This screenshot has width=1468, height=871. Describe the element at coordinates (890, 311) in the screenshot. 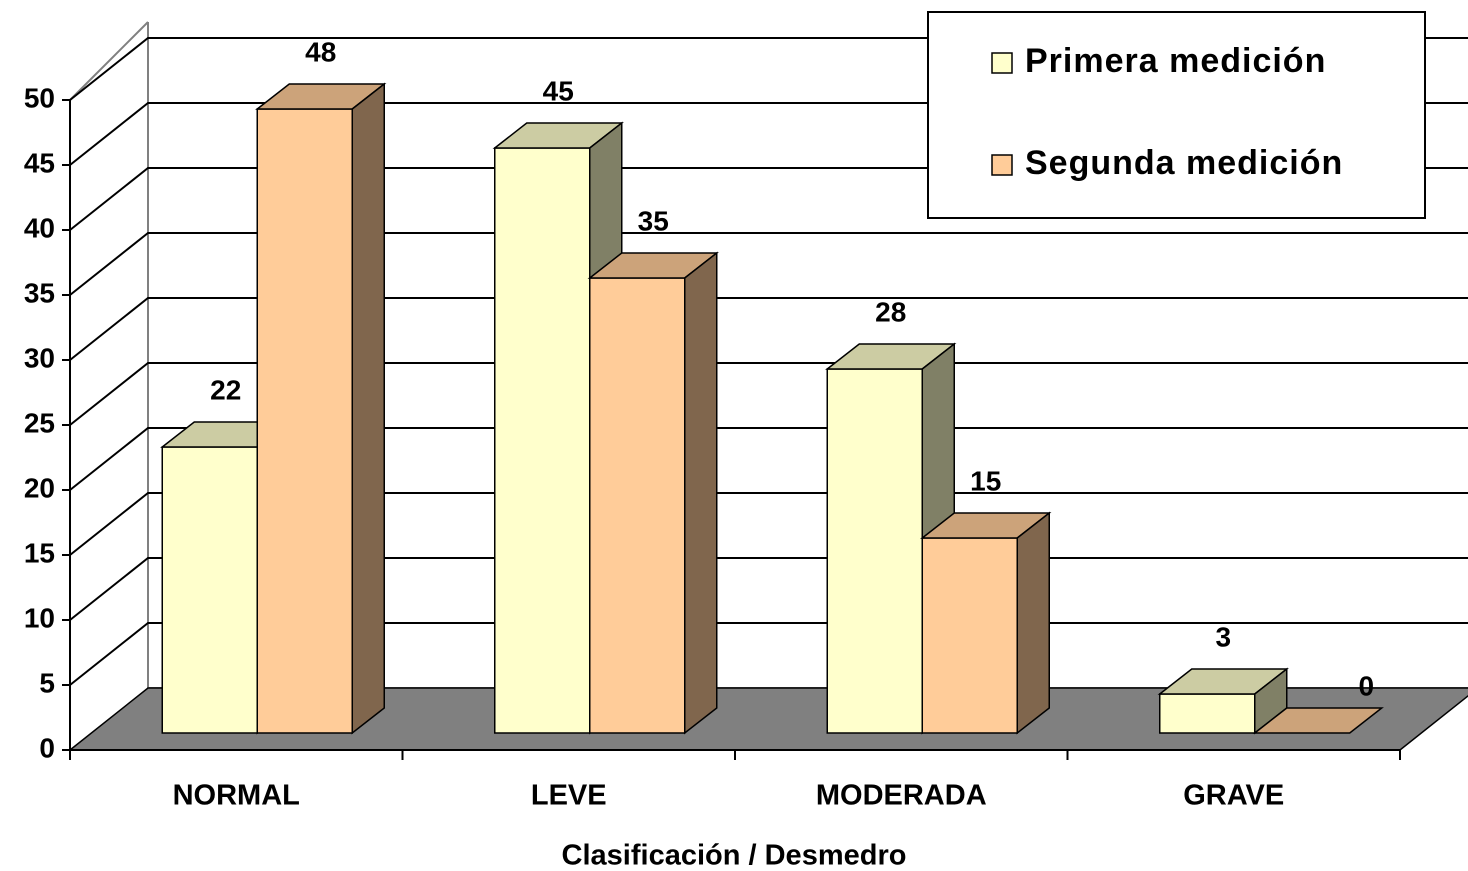

I see `value-label: 28` at that location.